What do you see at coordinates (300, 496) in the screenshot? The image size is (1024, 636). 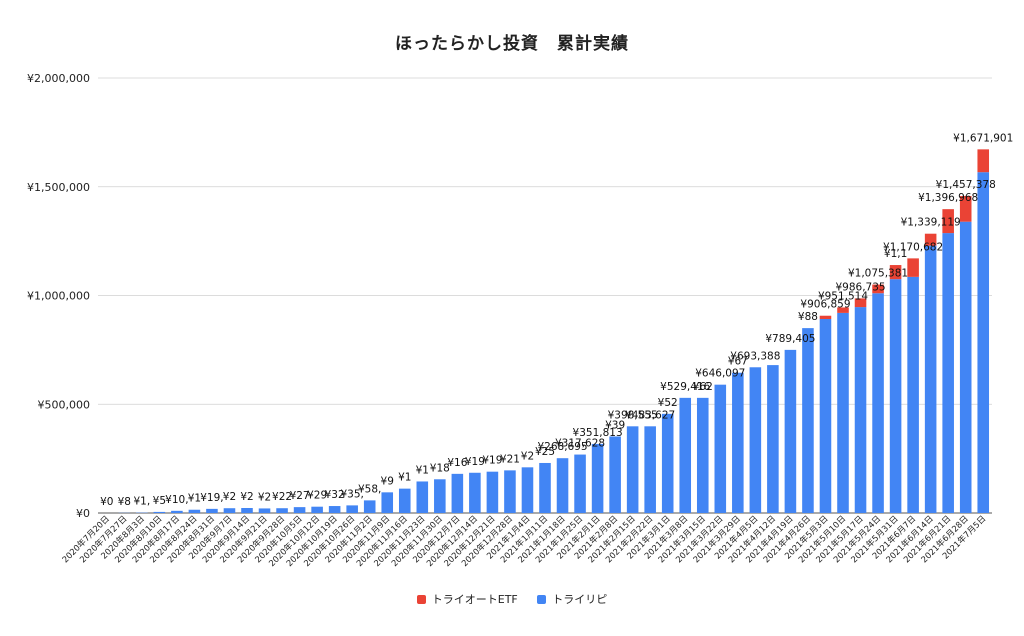 I see `data-label: ¥27` at bounding box center [300, 496].